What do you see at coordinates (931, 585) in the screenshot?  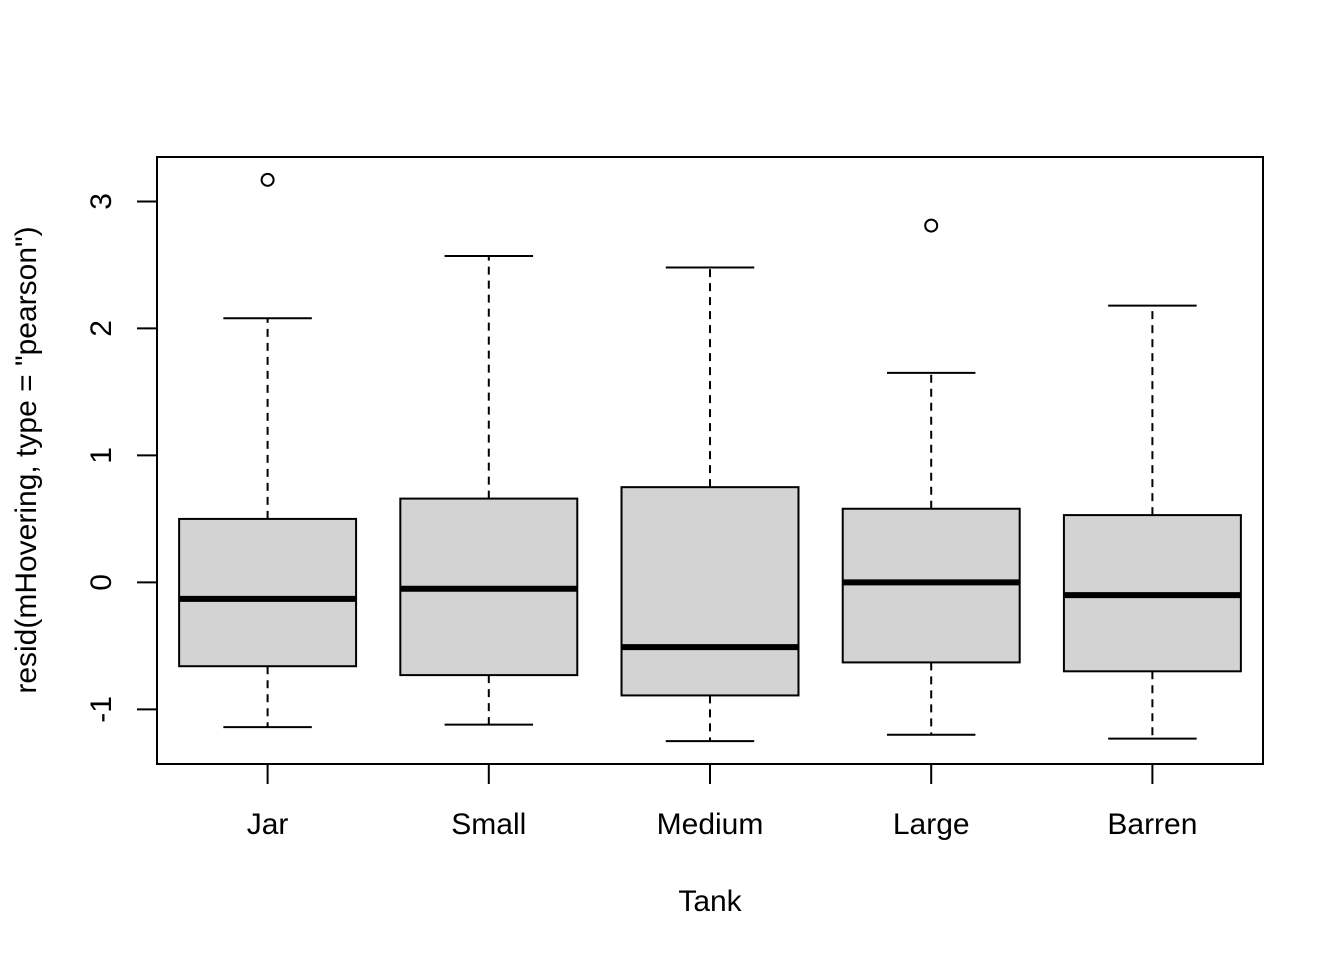 I see `box-large` at bounding box center [931, 585].